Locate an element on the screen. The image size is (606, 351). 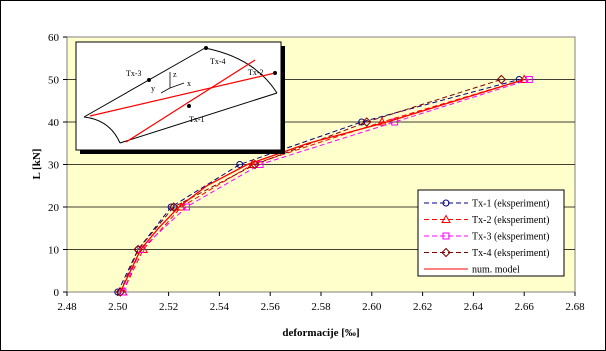
inset-red-line-lower is located at coordinates (190, 101).